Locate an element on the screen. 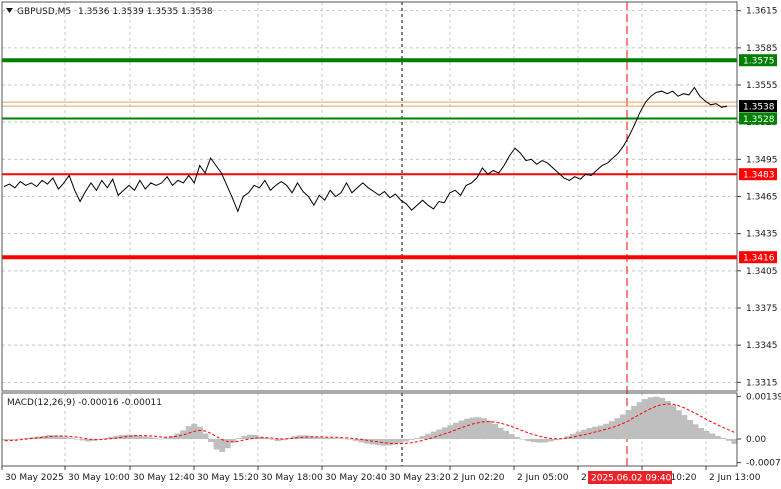 Image resolution: width=781 pixels, height=489 pixels. level-label: 1.3575 is located at coordinates (759, 62).